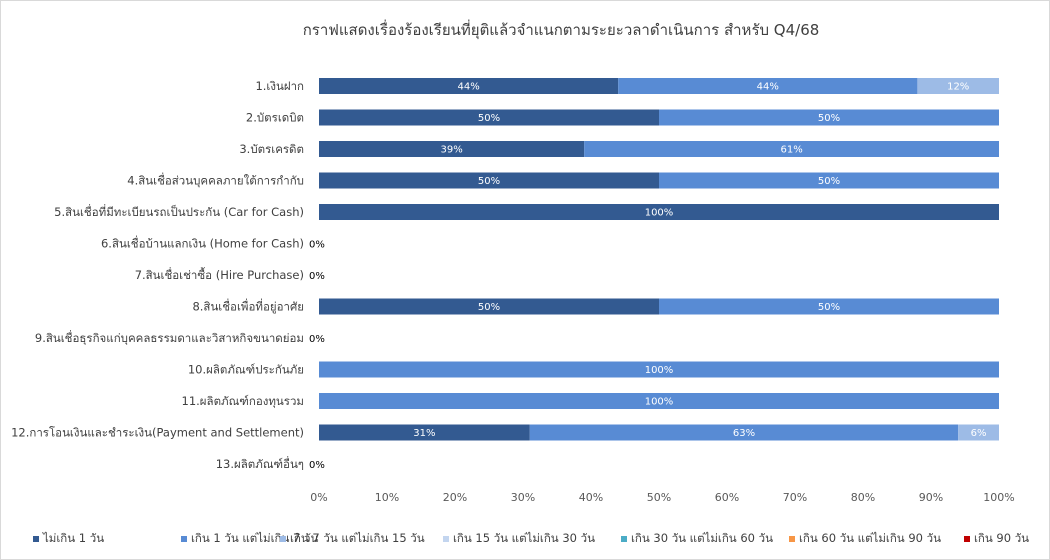 The image size is (1050, 560). I want to click on legend-label: เกิน 30 วัน แต่ไม่เกิน 60 วัน, so click(702, 538).